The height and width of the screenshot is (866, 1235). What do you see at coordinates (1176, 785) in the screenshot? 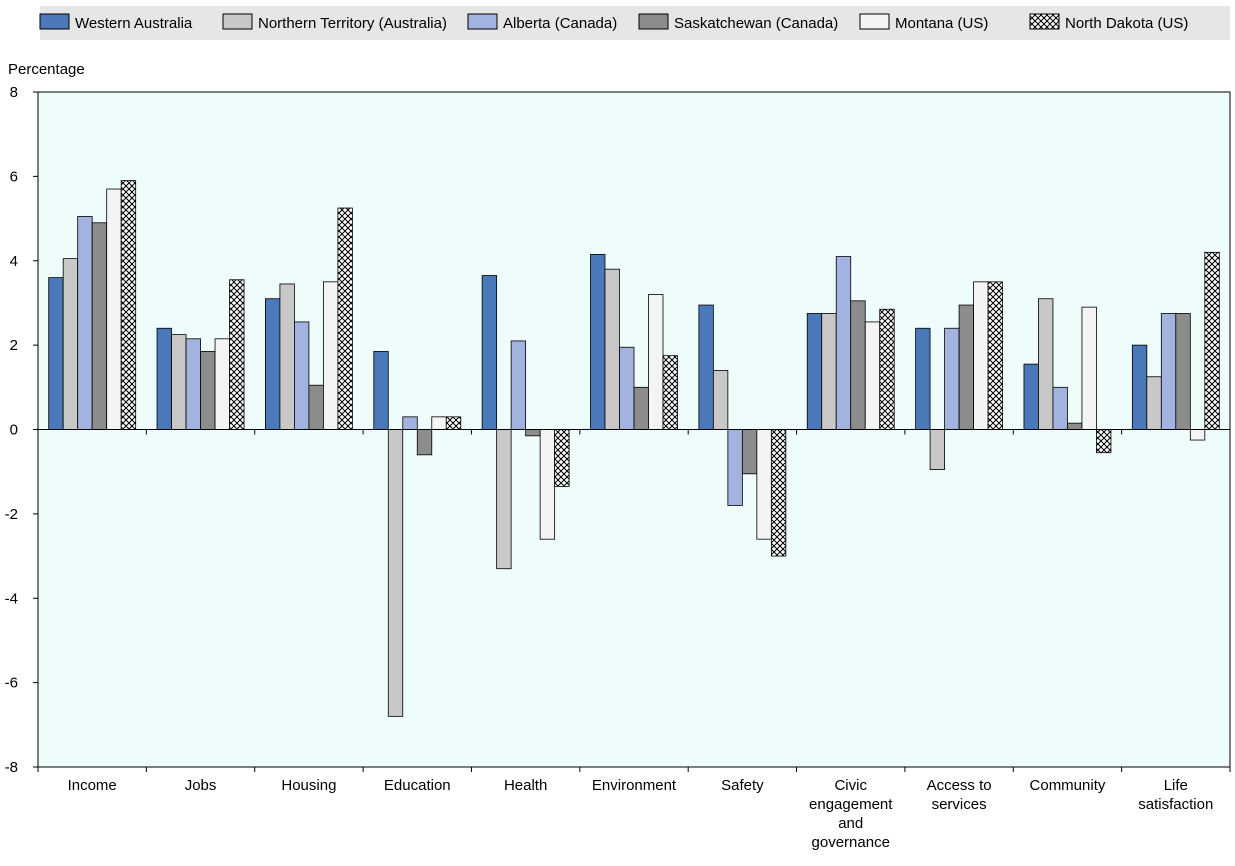
I see `category-label: Life` at bounding box center [1176, 785].